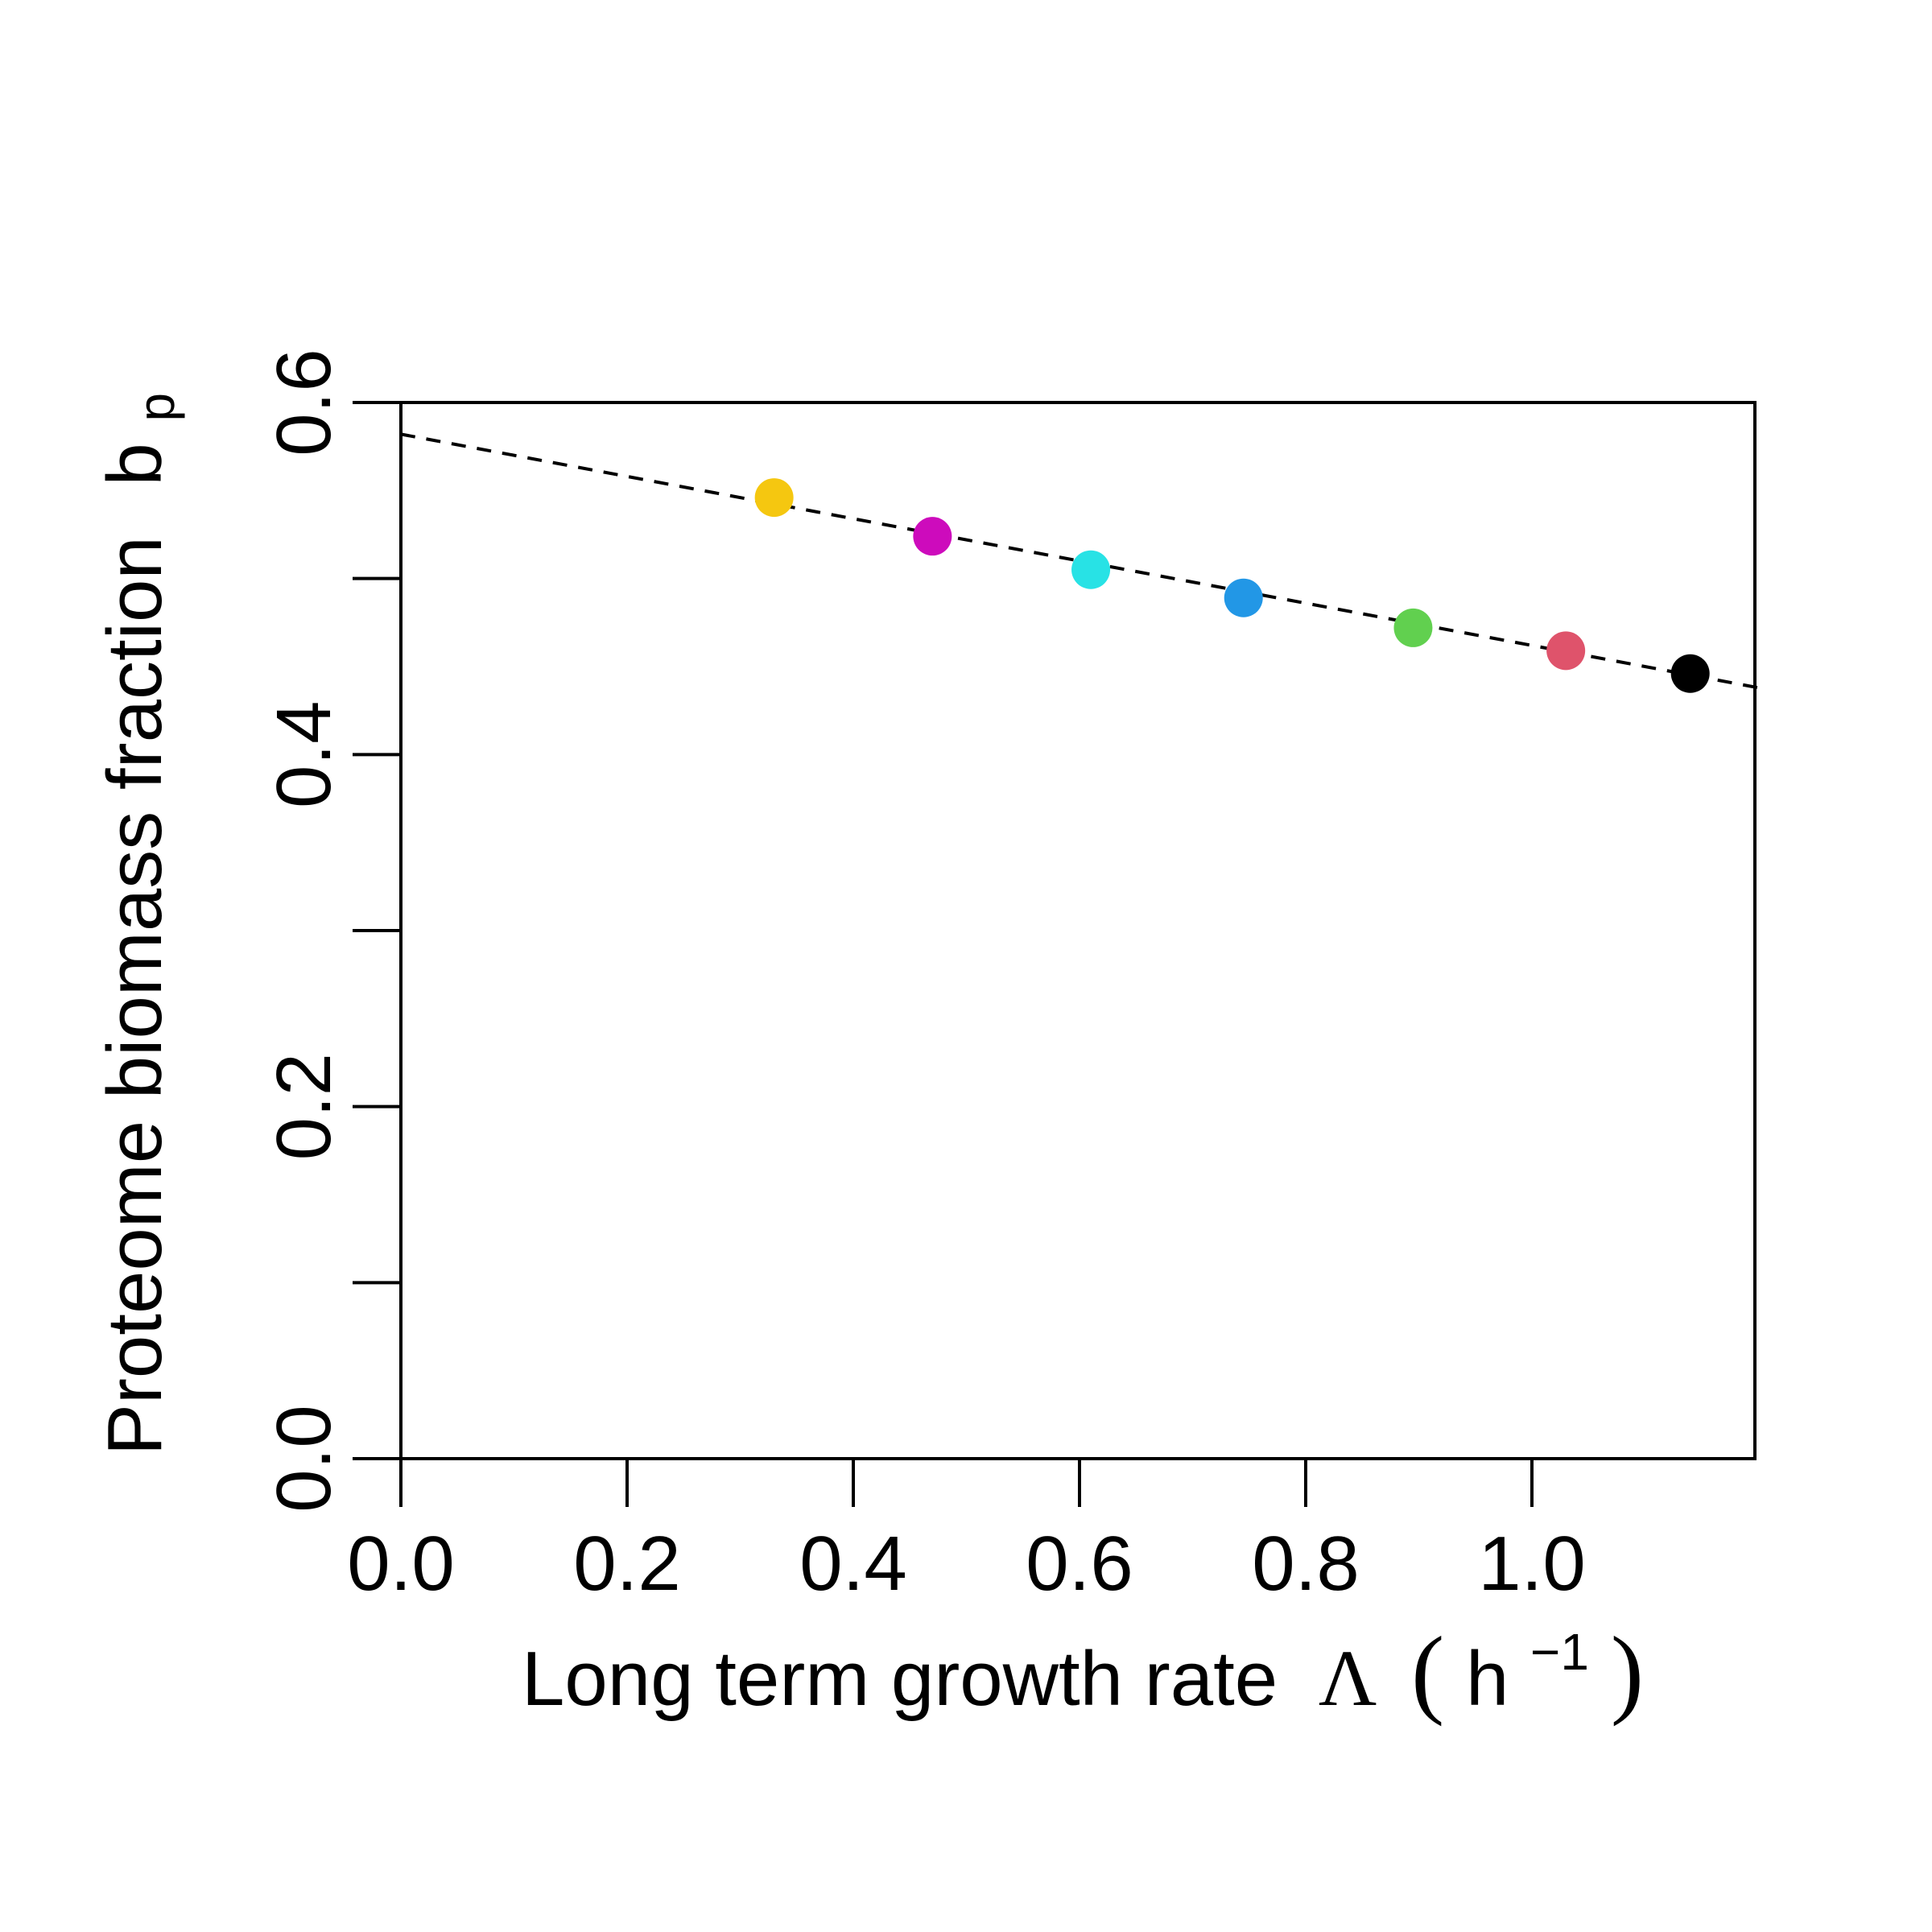 This screenshot has width=1932, height=1932. I want to click on y-tick-label: 0.2, so click(304, 1106).